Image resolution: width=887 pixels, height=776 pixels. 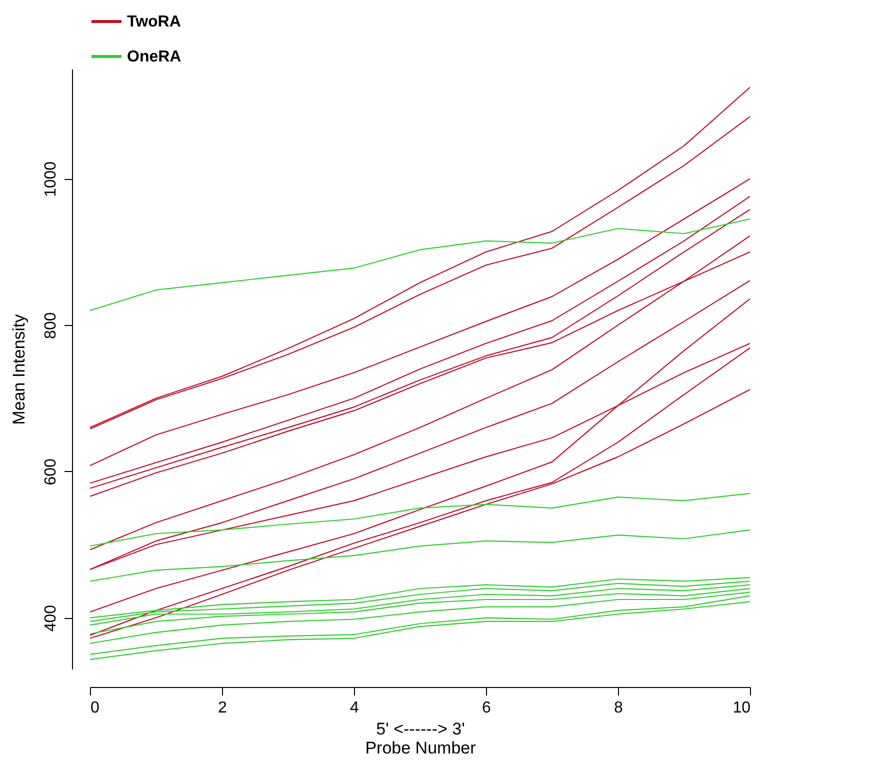 What do you see at coordinates (741, 708) in the screenshot?
I see `x-tick-label: 10` at bounding box center [741, 708].